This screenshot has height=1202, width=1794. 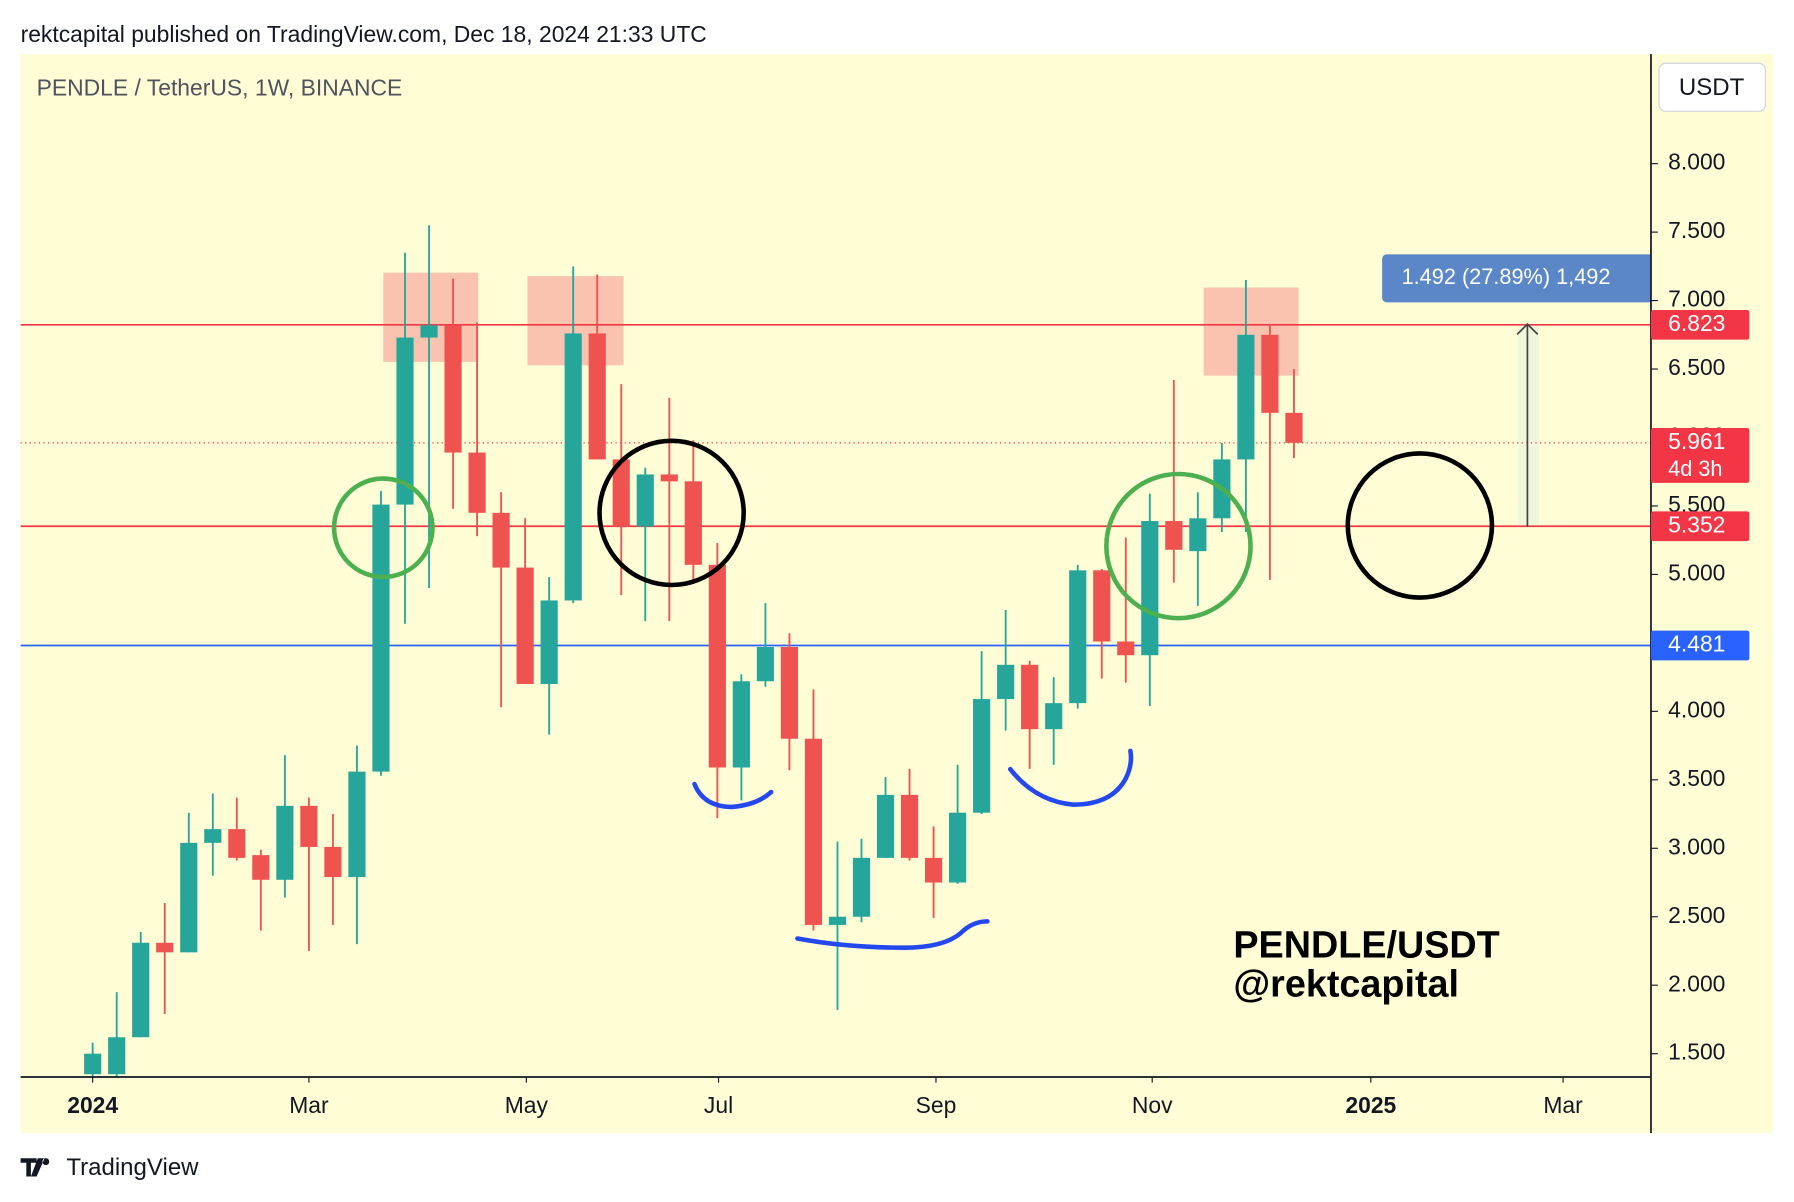 I want to click on measure-arrow-head, so click(x=1527, y=329).